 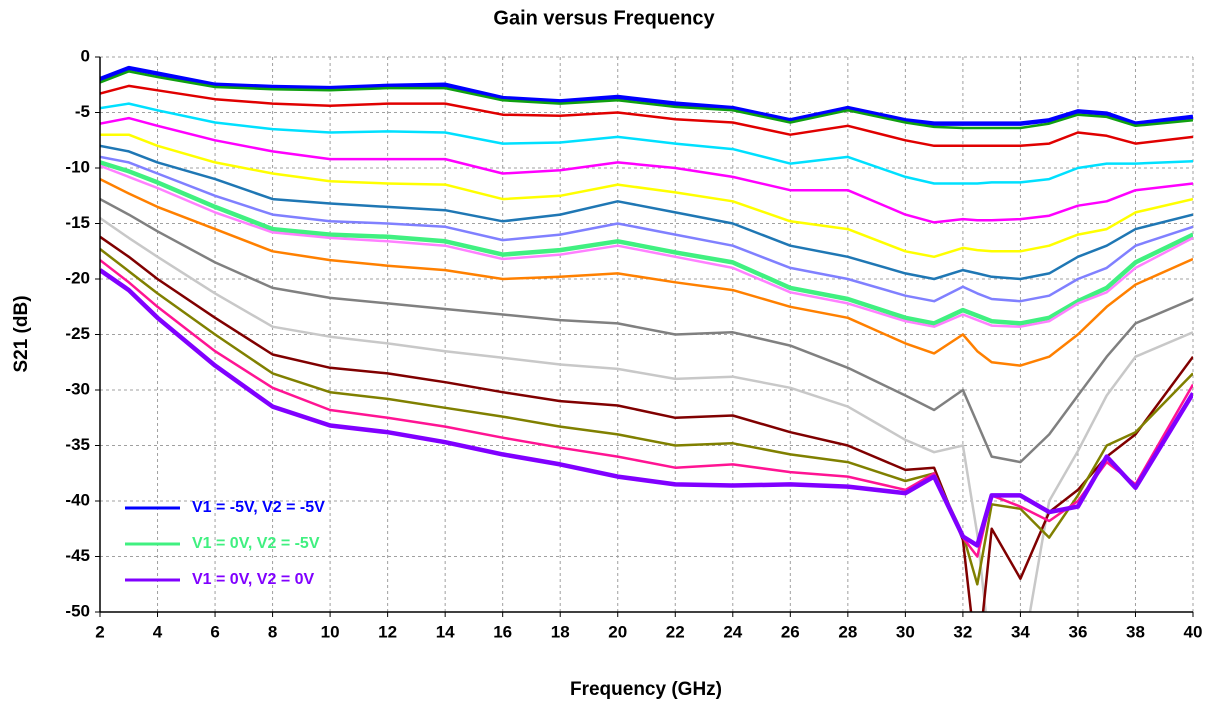 I want to click on x-tick-label: 24, so click(x=732, y=631).